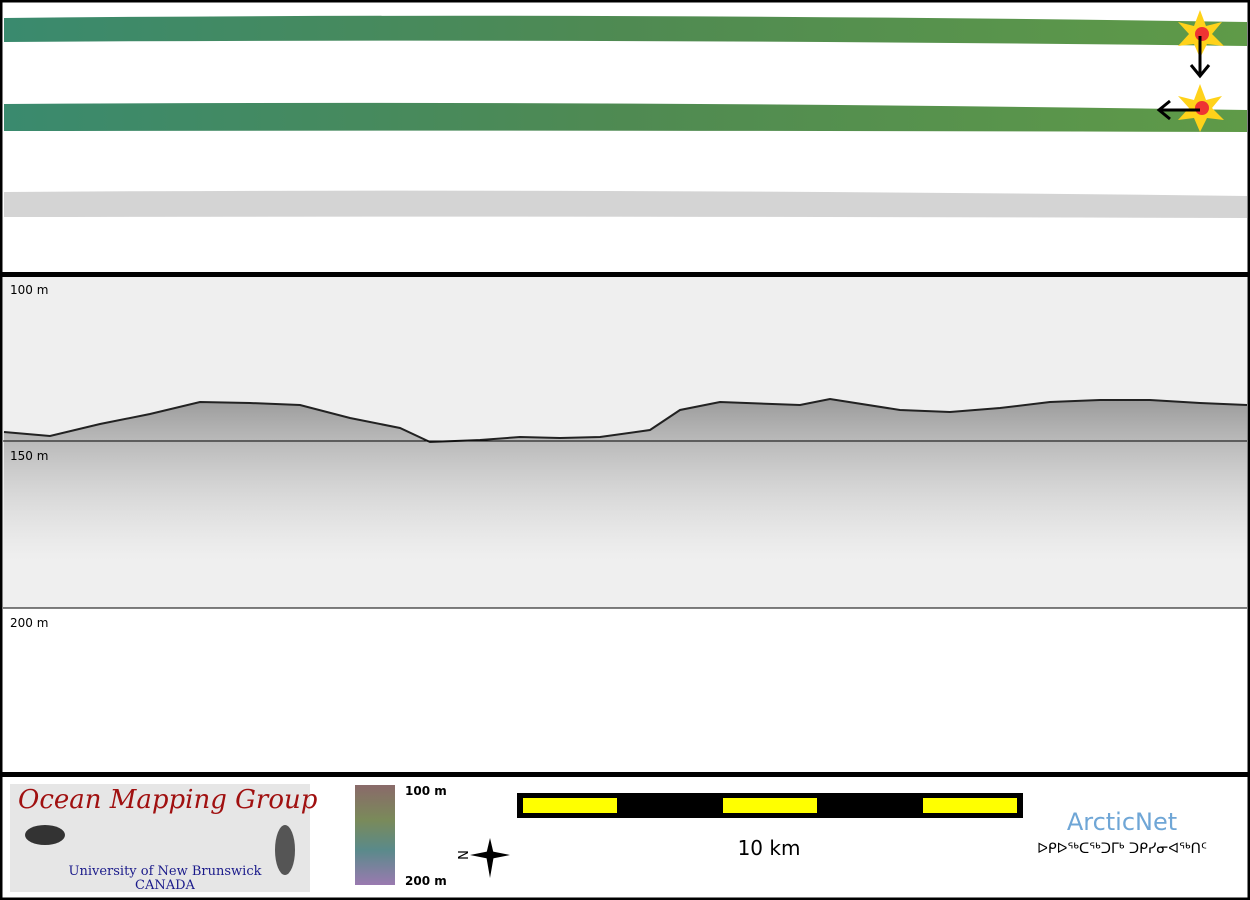 The image size is (1250, 900). I want to click on swath-backscatter, so click(625, 204).